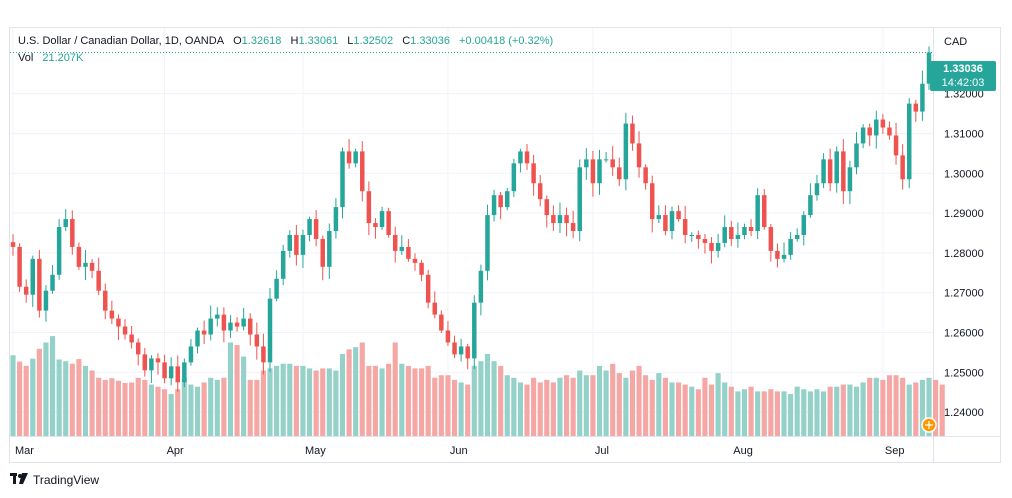 The width and height of the screenshot is (1012, 498). What do you see at coordinates (964, 373) in the screenshot?
I see `y-tick-label: 1.25000` at bounding box center [964, 373].